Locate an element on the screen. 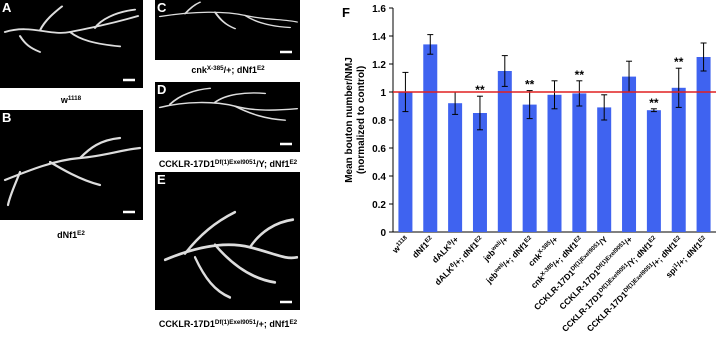  y-tick-label: 1.2 is located at coordinates (379, 65).